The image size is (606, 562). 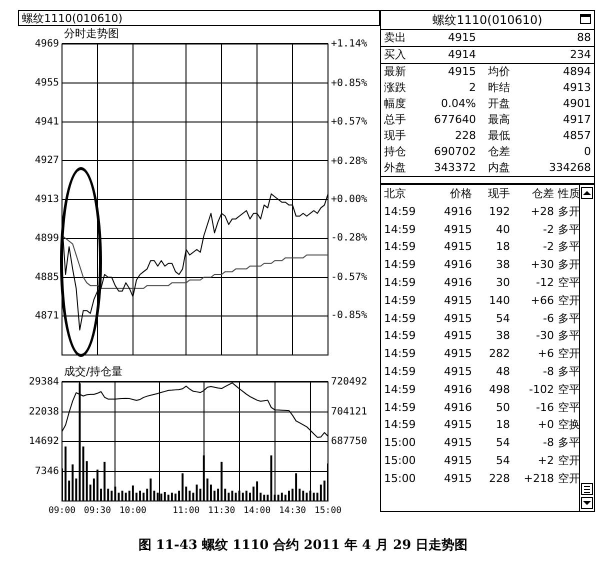 What do you see at coordinates (195, 35) in the screenshot?
I see `chart-title: 分时走势图` at bounding box center [195, 35].